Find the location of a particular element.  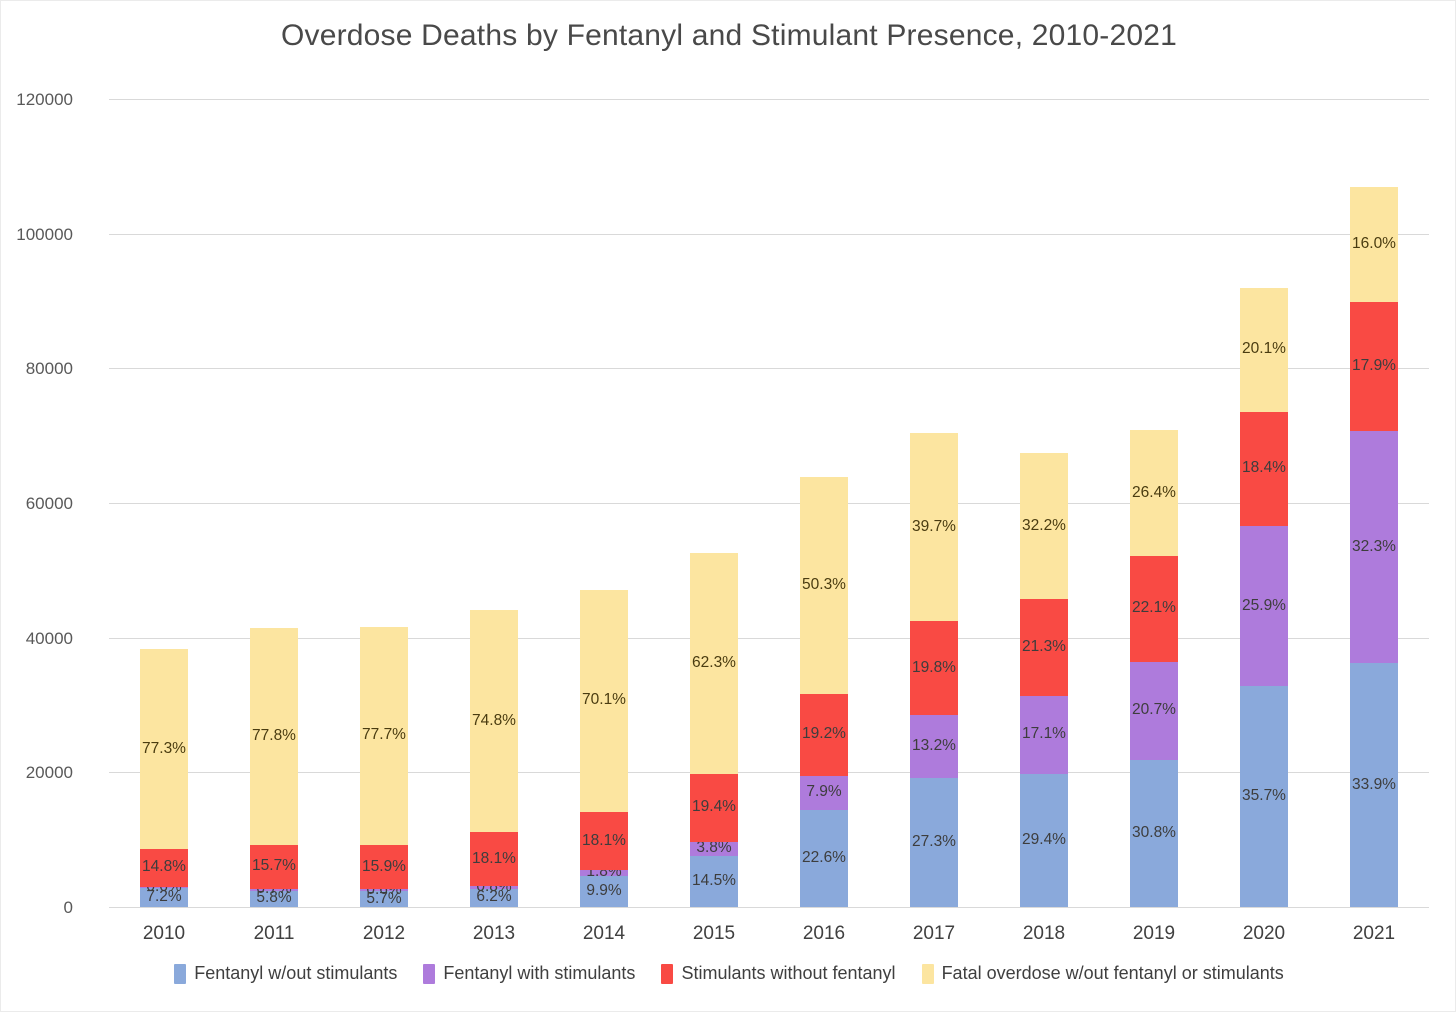

bar-segment: 25.9% is located at coordinates (1264, 606).